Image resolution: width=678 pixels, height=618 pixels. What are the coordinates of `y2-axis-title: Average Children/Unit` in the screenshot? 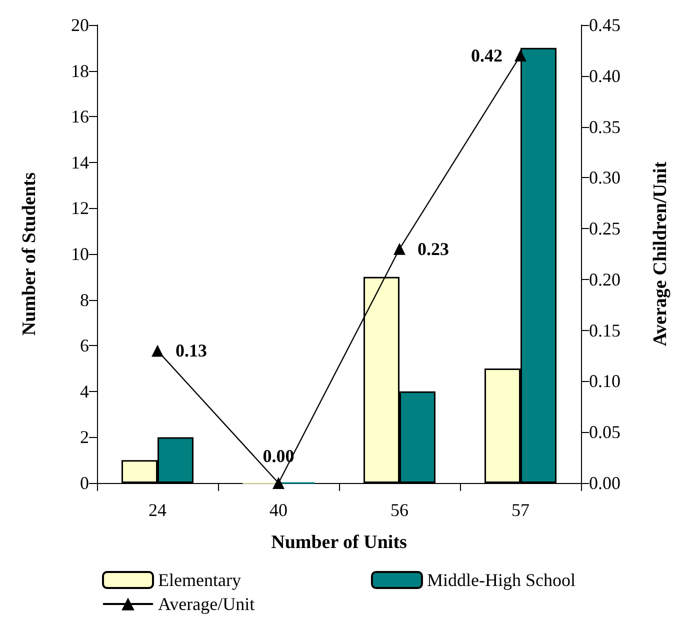 It's located at (660, 253).